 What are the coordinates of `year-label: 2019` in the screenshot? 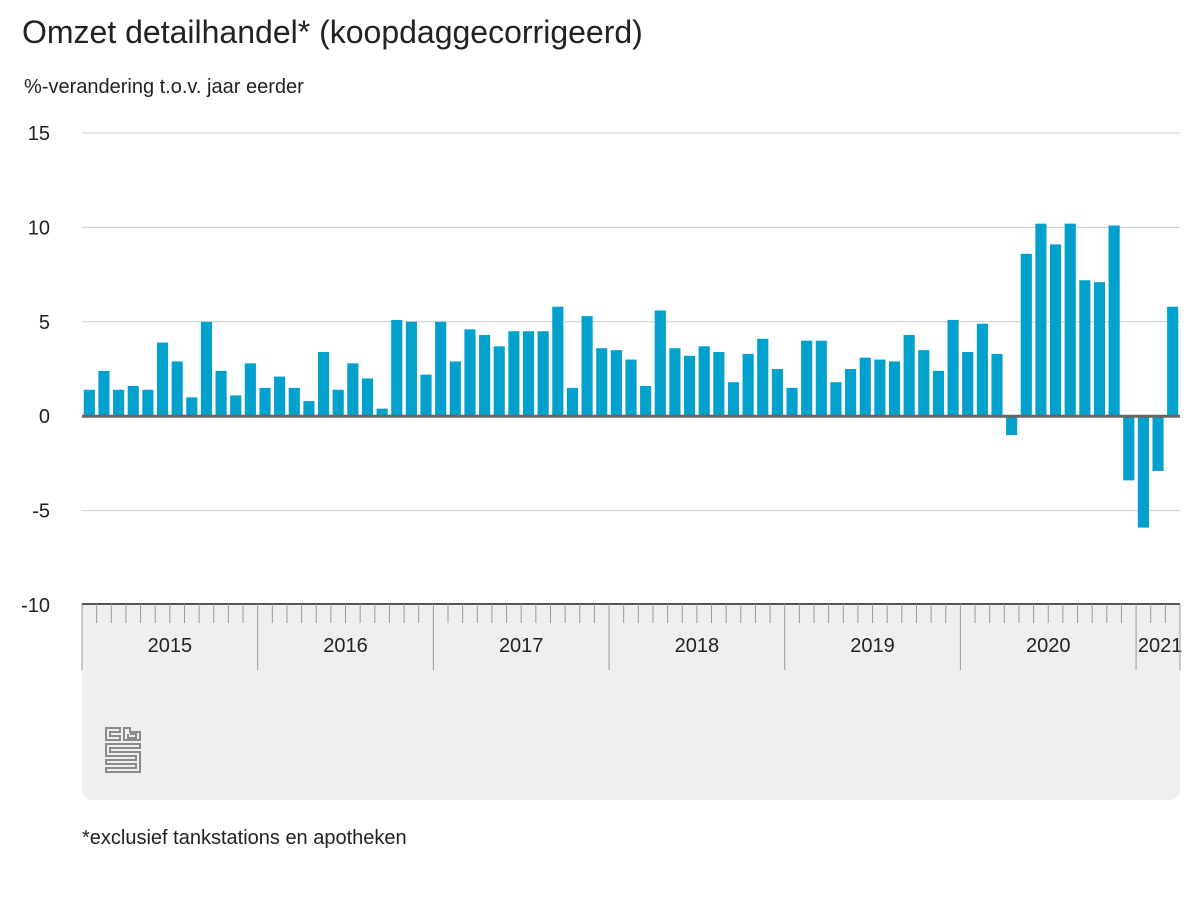 It's located at (872, 646).